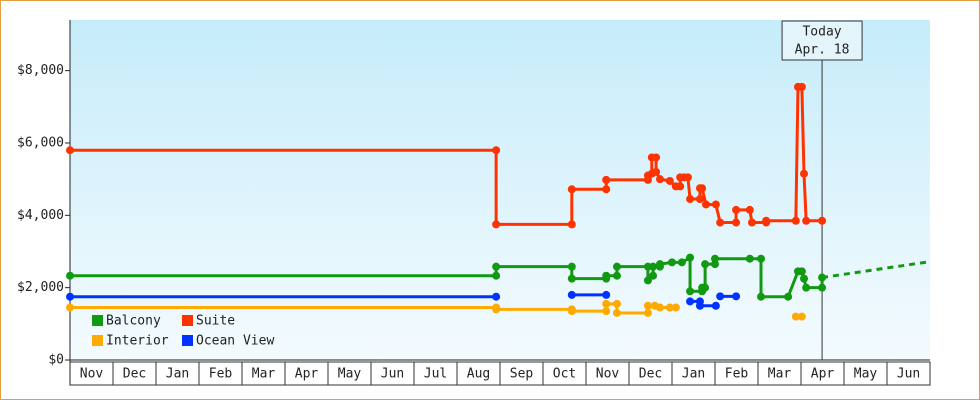  Describe the element at coordinates (822, 40) in the screenshot. I see `today-box` at that location.